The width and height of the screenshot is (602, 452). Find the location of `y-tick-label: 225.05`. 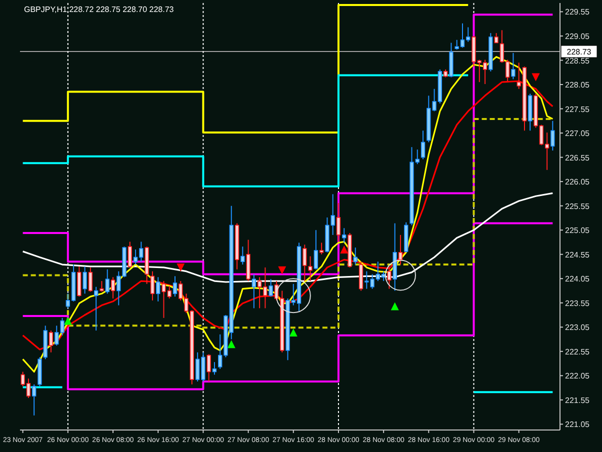

y-tick-label: 225.05 is located at coordinates (577, 231).